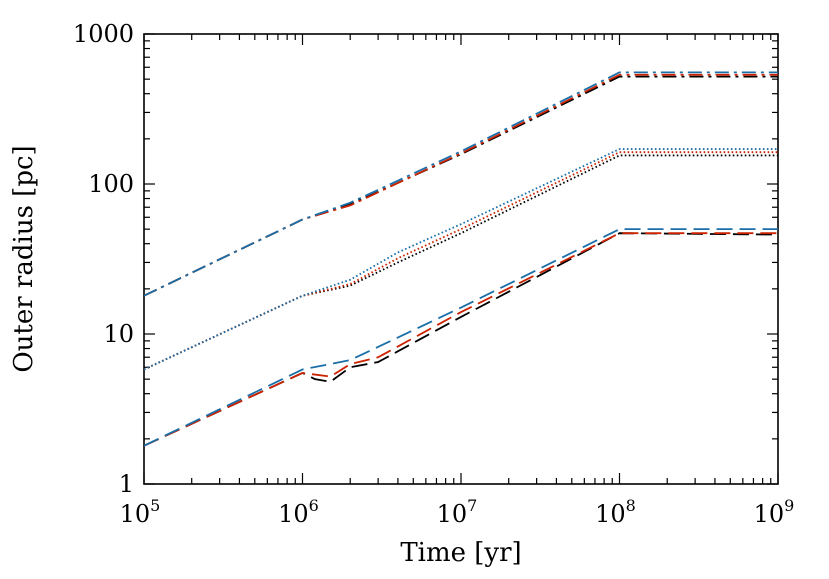 Image resolution: width=829 pixels, height=579 pixels. What do you see at coordinates (140, 512) in the screenshot?
I see `x-tick-label: 10⁵` at bounding box center [140, 512].